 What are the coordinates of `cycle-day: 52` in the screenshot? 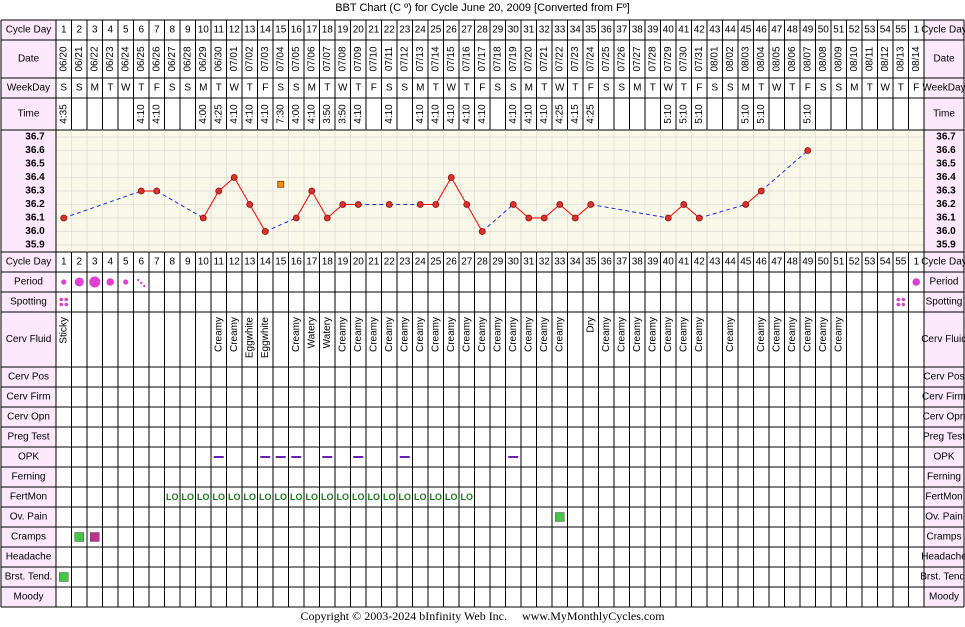 It's located at (855, 30).